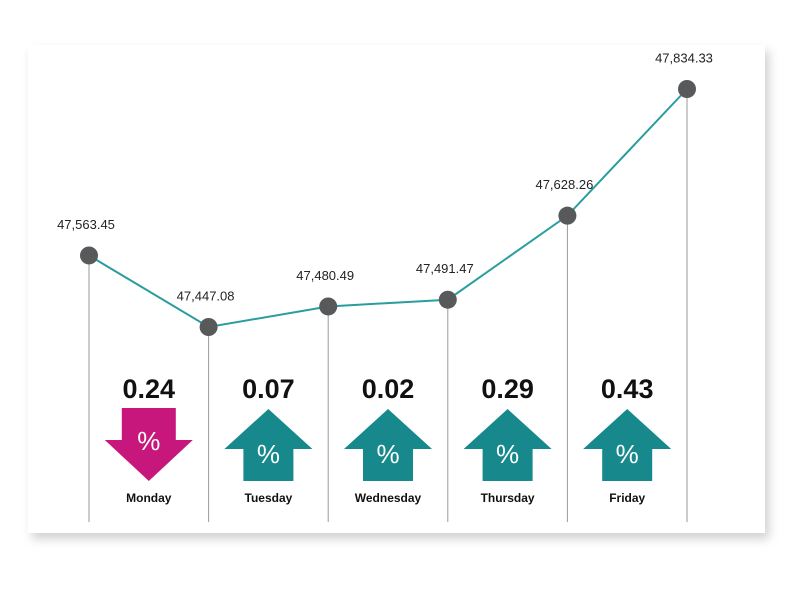 The width and height of the screenshot is (800, 600). I want to click on day-label: Wednesday, so click(388, 498).